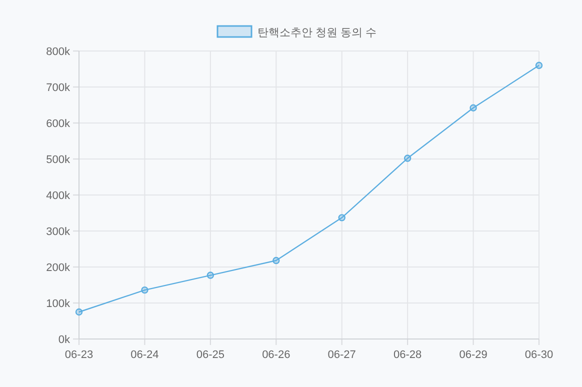 The image size is (582, 387). I want to click on x-tick-label: 06-25, so click(210, 355).